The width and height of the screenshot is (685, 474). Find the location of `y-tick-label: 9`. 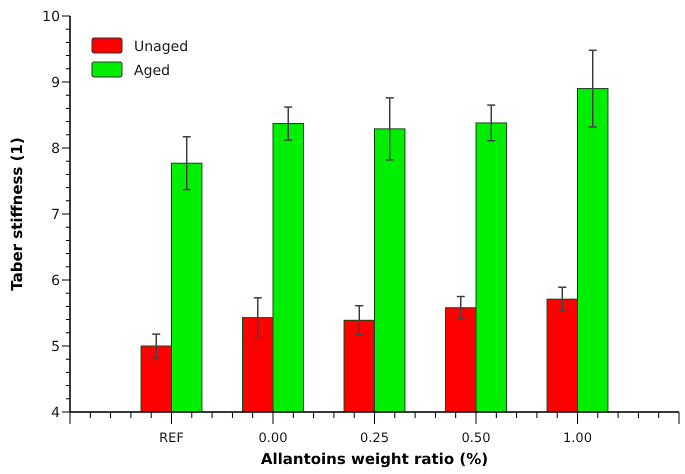

y-tick-label: 9 is located at coordinates (55, 82).